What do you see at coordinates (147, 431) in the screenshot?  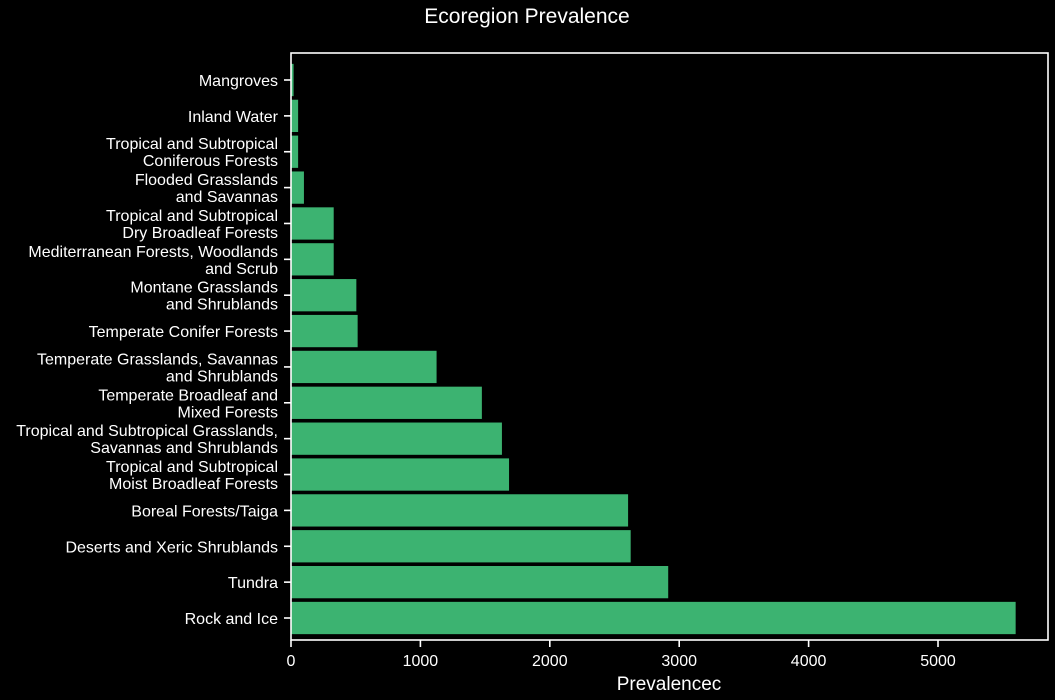 I see `y-tick-label: Tropical and Subtropical Grasslands,` at bounding box center [147, 431].